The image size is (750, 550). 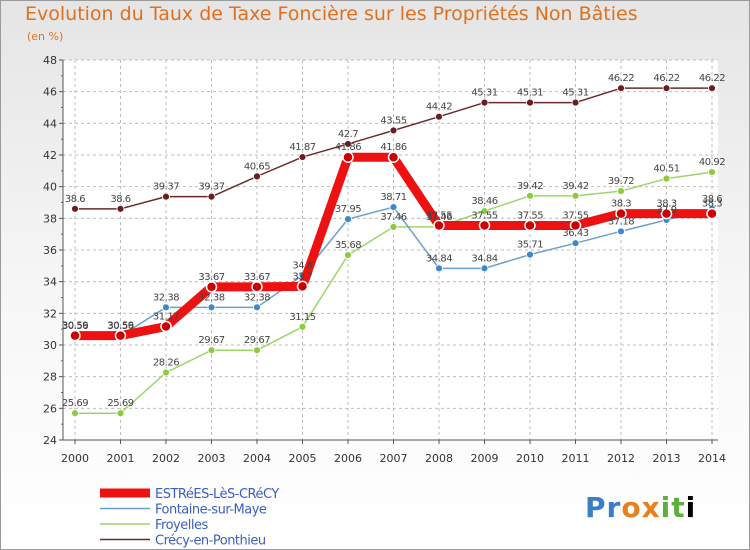 What do you see at coordinates (50, 250) in the screenshot?
I see `y-tick-label: 36` at bounding box center [50, 250].